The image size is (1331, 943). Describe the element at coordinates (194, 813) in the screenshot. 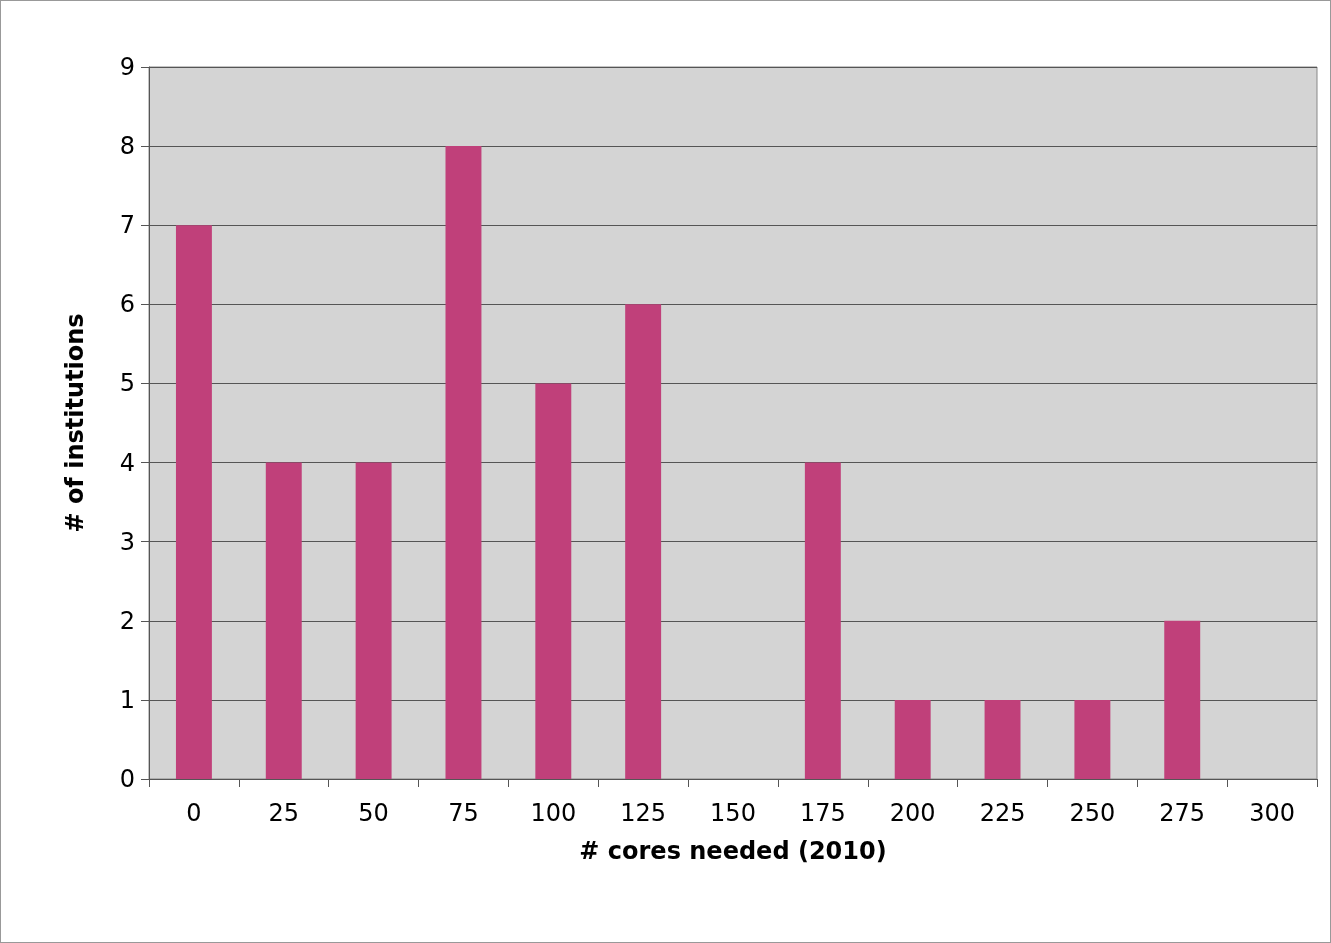

I see `x-tick-label: 0` at that location.